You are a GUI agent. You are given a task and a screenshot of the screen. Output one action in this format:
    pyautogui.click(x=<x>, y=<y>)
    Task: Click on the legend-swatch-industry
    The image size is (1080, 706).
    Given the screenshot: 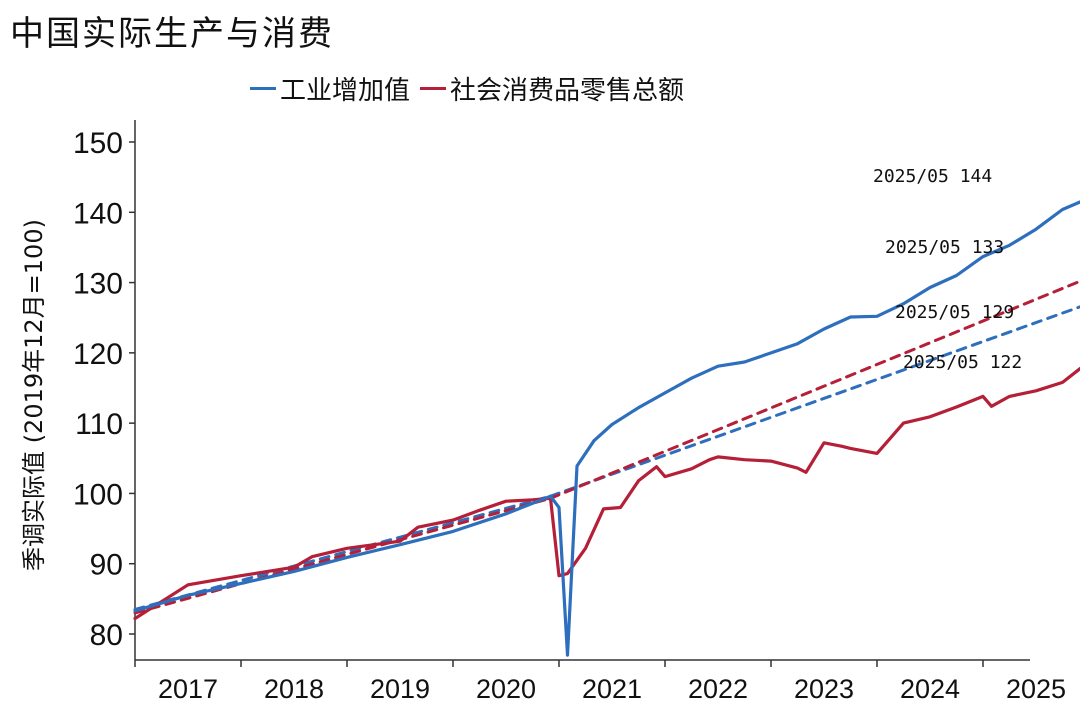 What is the action you would take?
    pyautogui.click(x=263, y=88)
    